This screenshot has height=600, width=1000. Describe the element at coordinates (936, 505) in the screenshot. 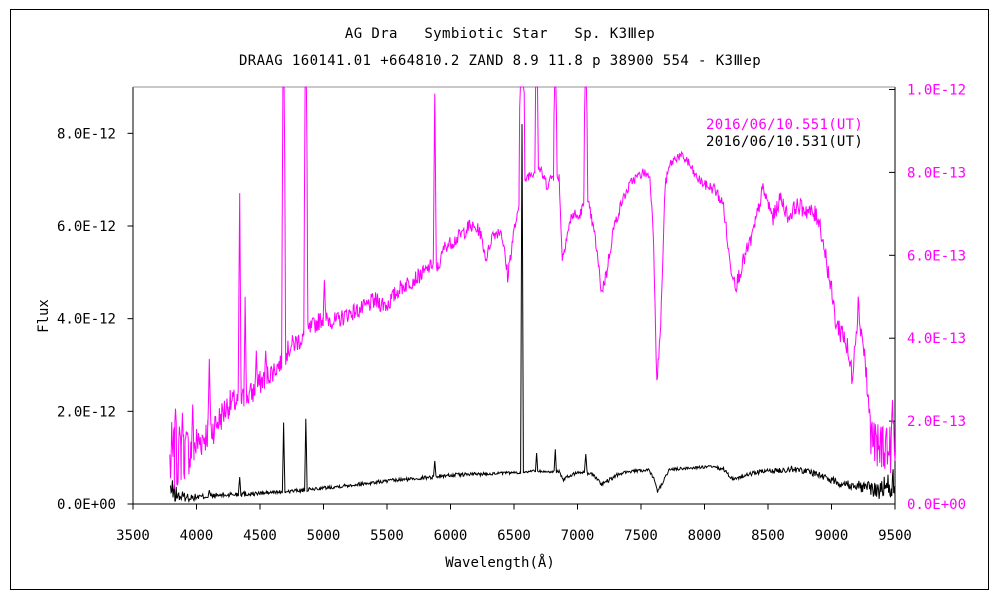

I see `right-tick-label: 0.0E+00` at that location.